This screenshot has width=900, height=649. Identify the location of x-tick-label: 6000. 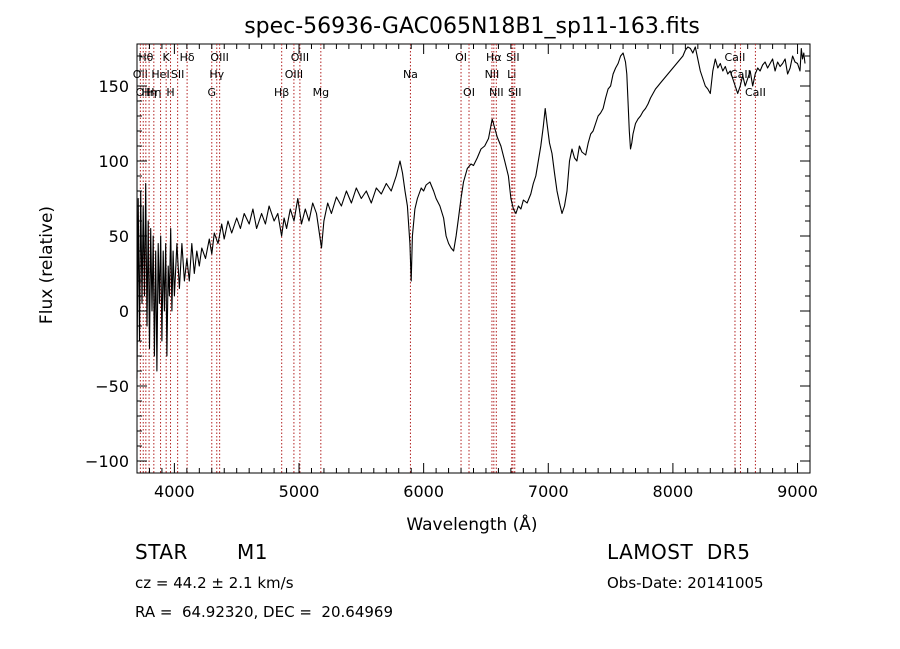
(423, 491).